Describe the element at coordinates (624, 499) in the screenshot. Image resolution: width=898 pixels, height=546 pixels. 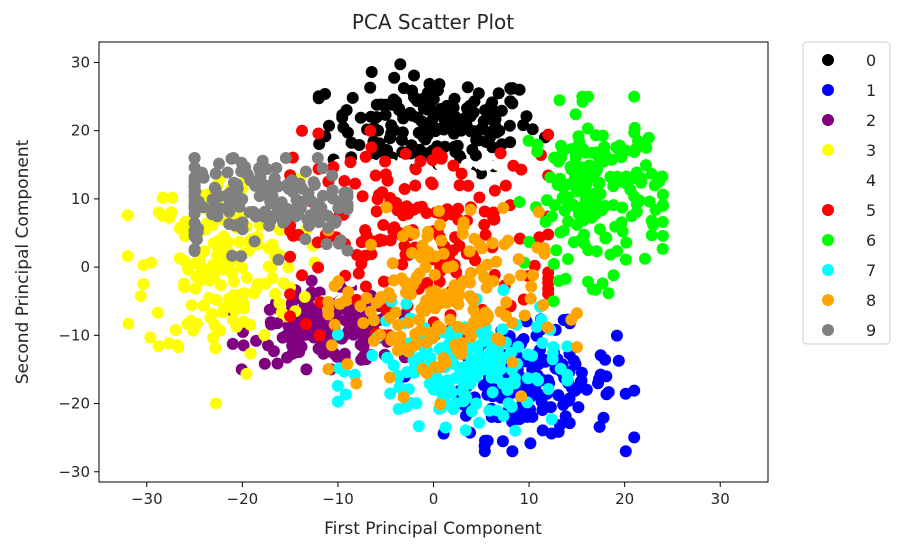
I see `x-tick-label: 20` at that location.